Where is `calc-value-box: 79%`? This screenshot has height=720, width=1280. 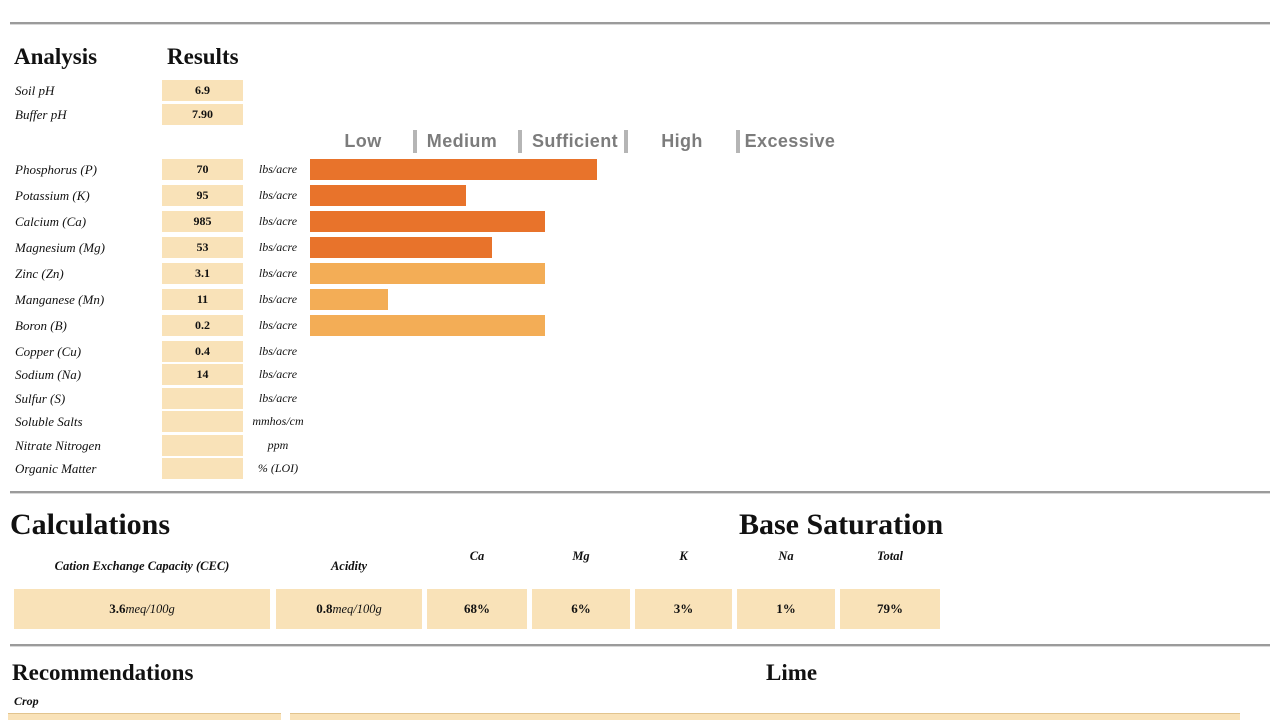
calc-value-box: 79% is located at coordinates (890, 609).